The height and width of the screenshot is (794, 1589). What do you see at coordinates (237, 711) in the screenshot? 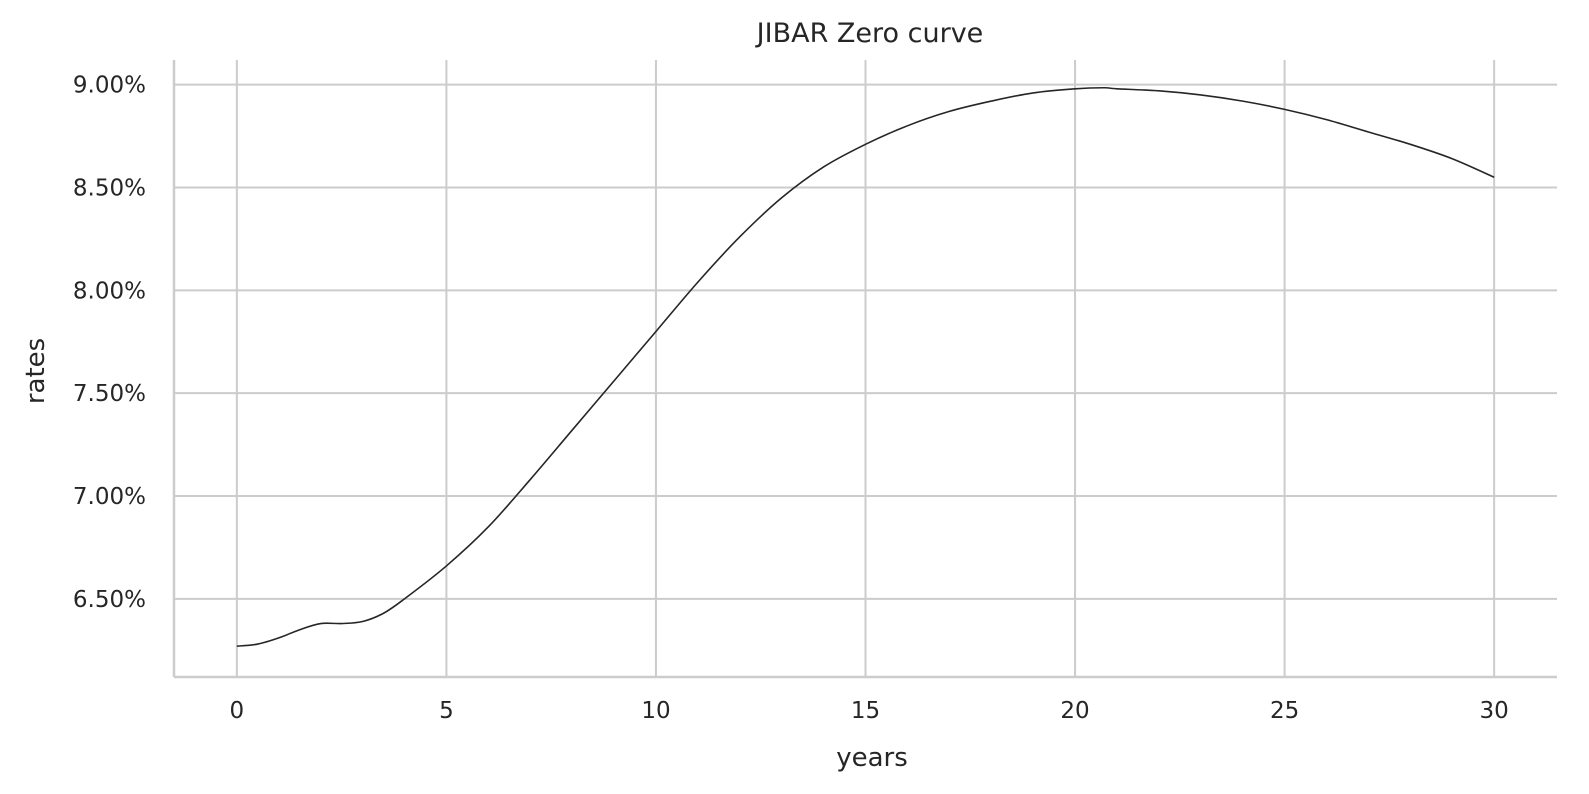
I see `x-tick-label: 0` at bounding box center [237, 711].